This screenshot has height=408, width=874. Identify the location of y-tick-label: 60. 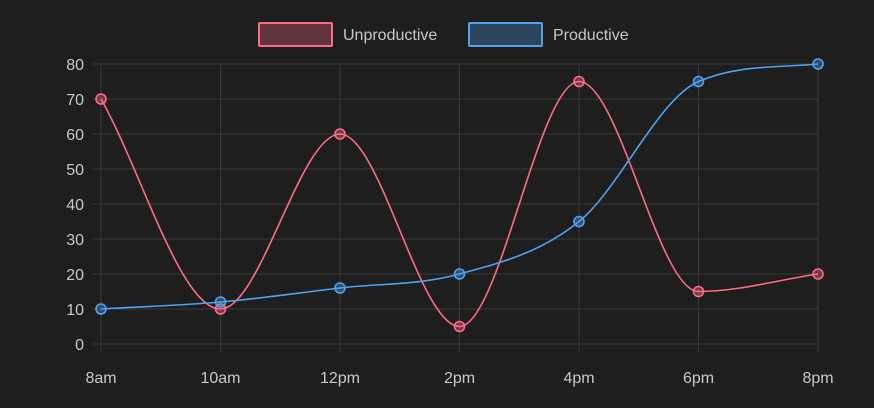
(75, 135).